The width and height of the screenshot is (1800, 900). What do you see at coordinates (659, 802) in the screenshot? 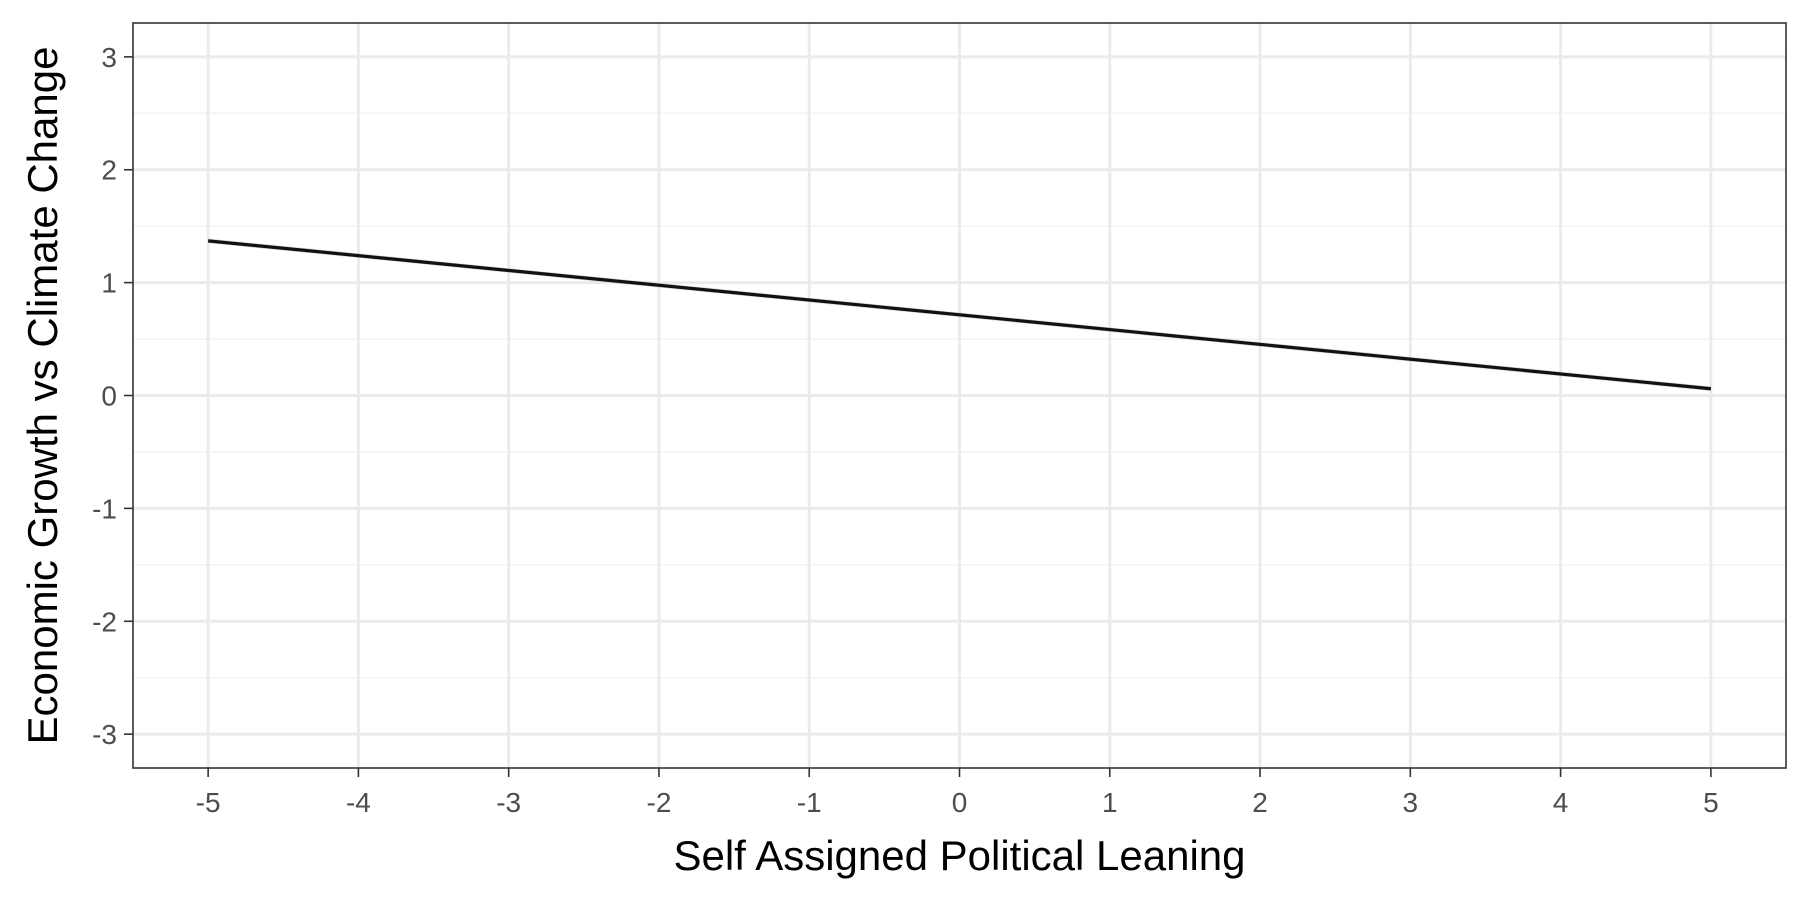
I see `x-tick-label-3: -2` at bounding box center [659, 802].